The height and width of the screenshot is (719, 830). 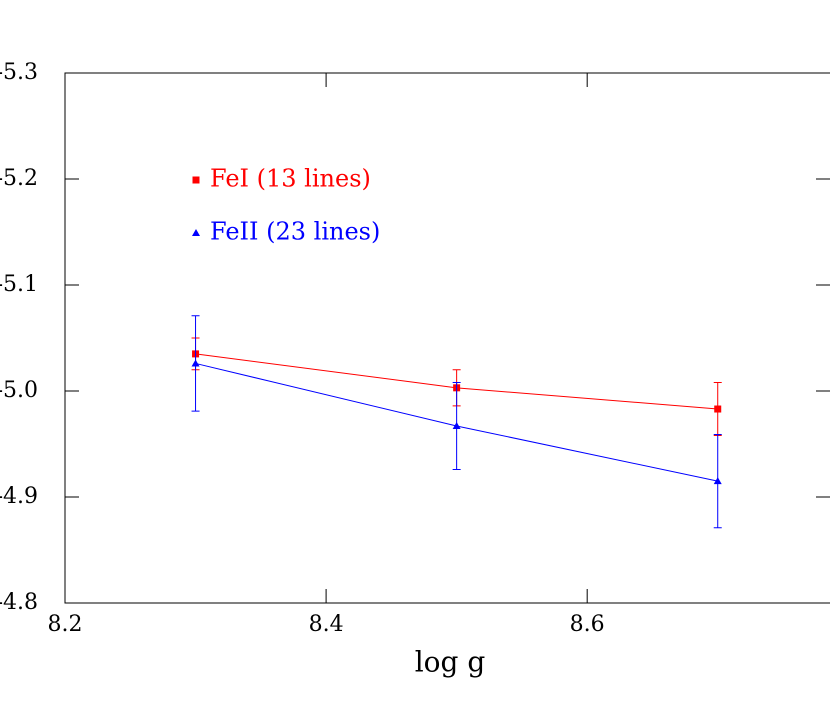 What do you see at coordinates (65, 624) in the screenshot?
I see `x-tick-label: 8.2` at bounding box center [65, 624].